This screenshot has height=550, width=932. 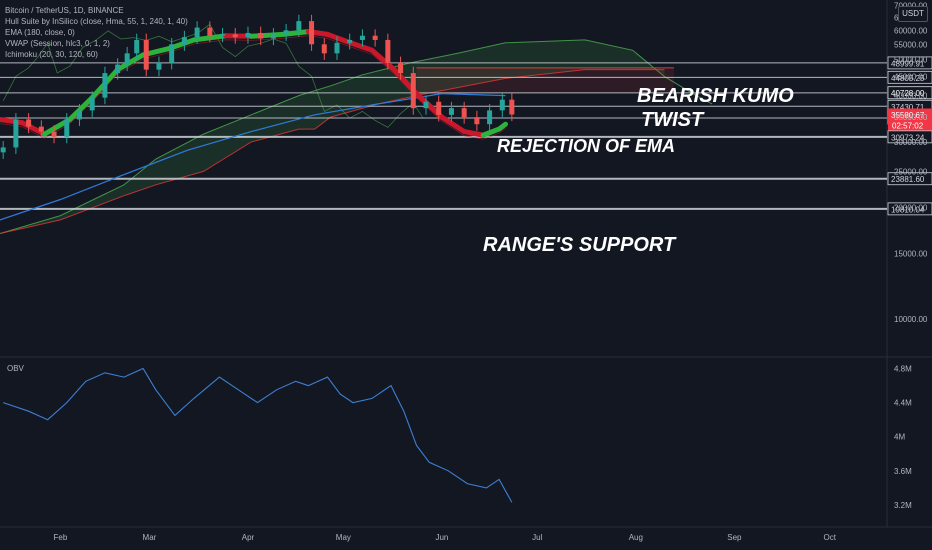 I want to click on time-axis-label: Mar, so click(x=150, y=537).